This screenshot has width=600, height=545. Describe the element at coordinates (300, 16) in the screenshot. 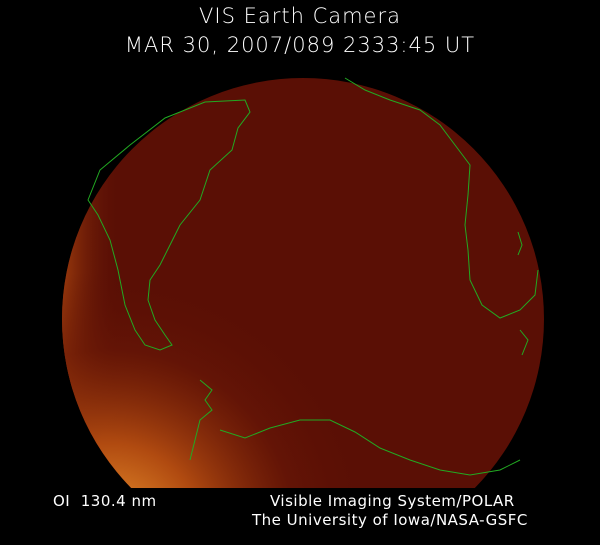

I see `image-title: VIS Earth Camera` at that location.